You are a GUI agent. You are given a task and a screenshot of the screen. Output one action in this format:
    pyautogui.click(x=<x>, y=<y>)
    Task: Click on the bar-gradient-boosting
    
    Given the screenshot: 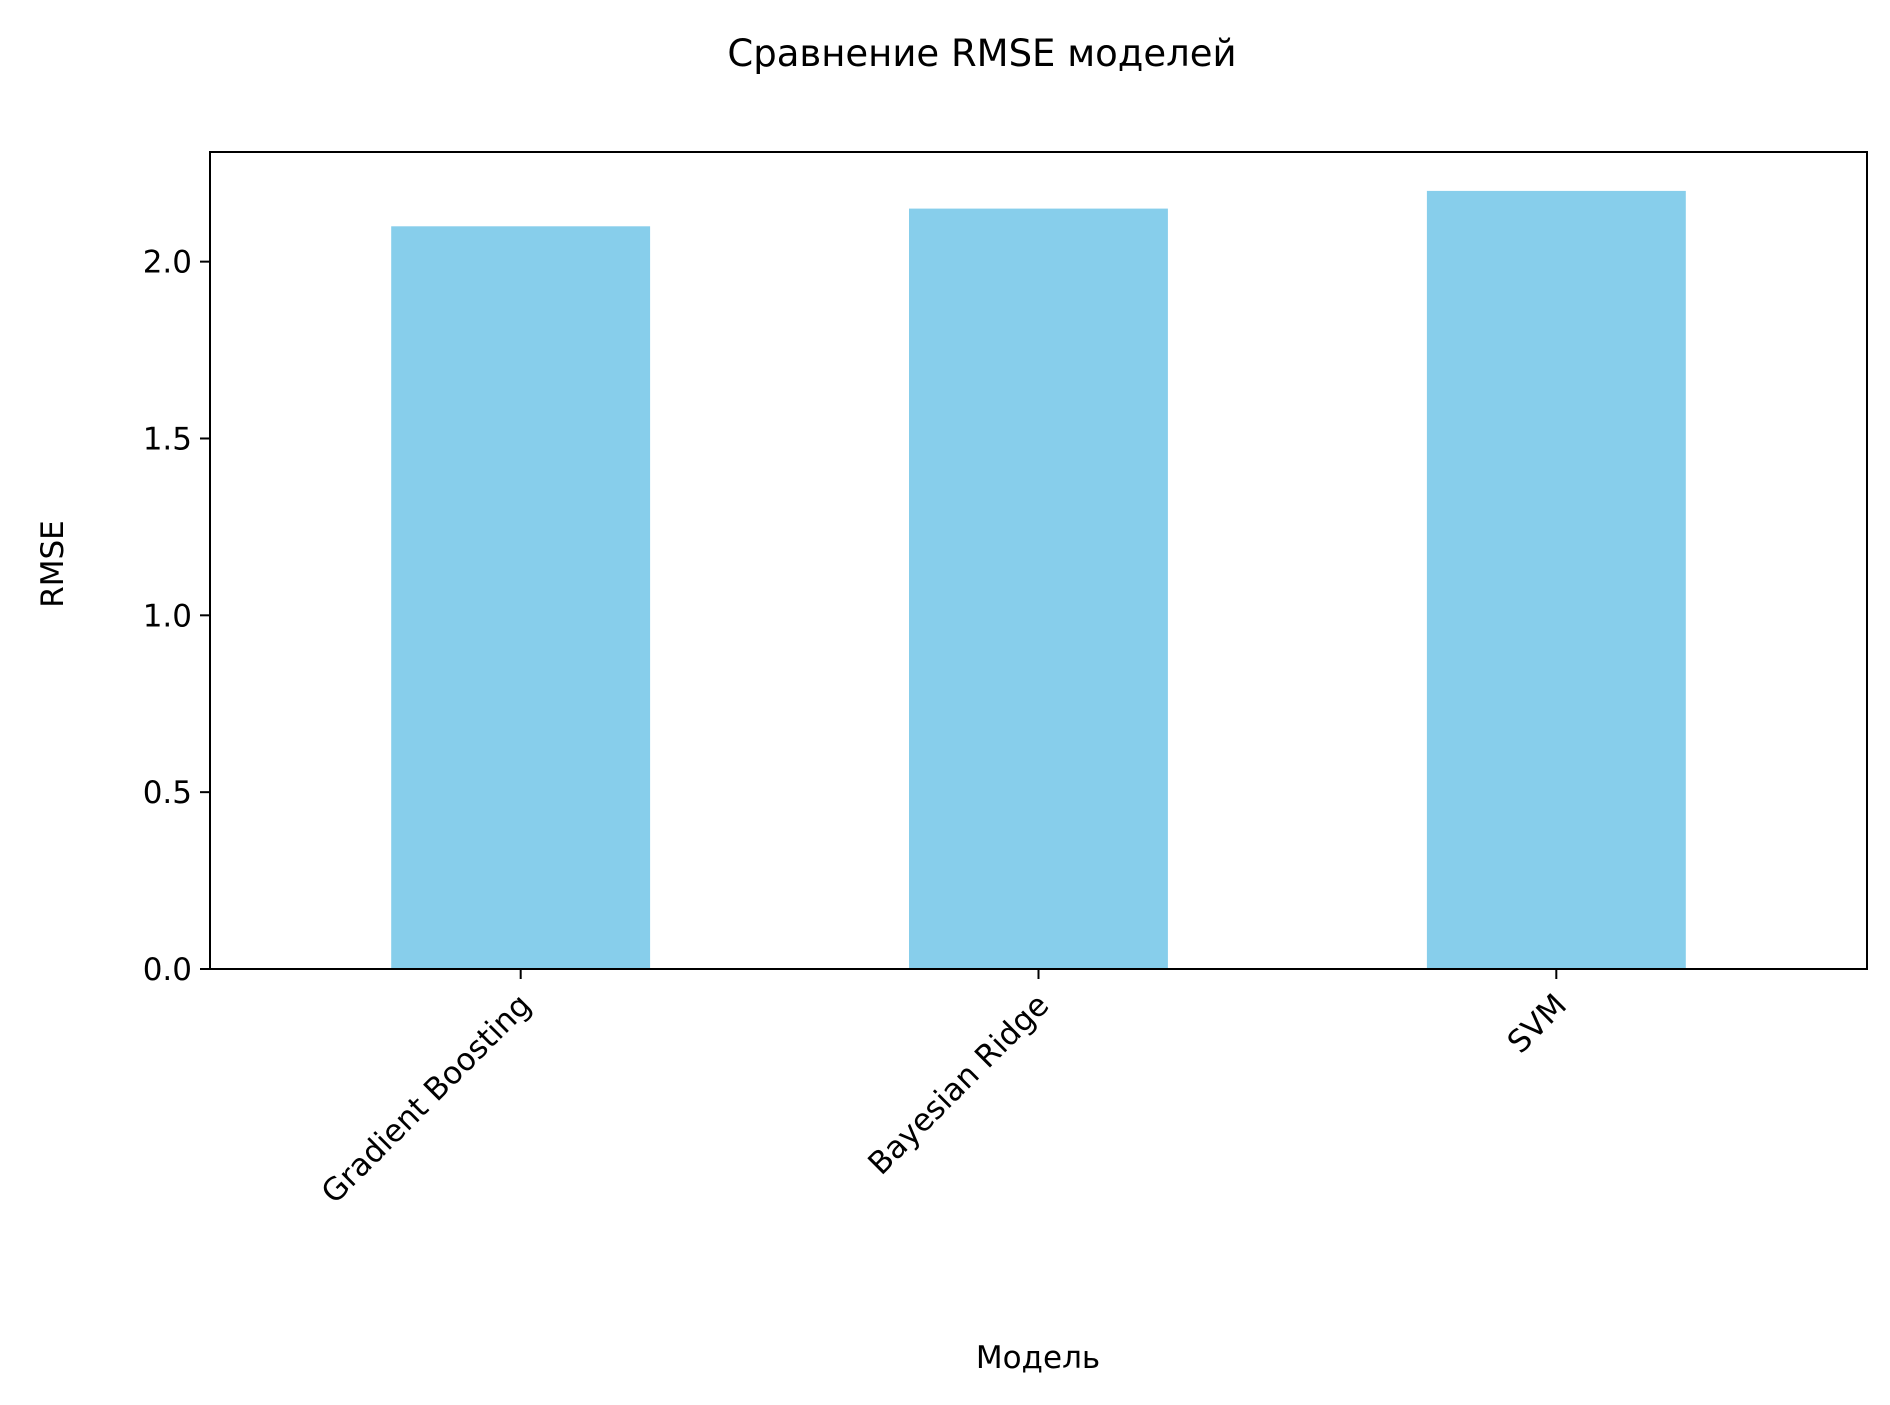 What is the action you would take?
    pyautogui.click(x=521, y=598)
    